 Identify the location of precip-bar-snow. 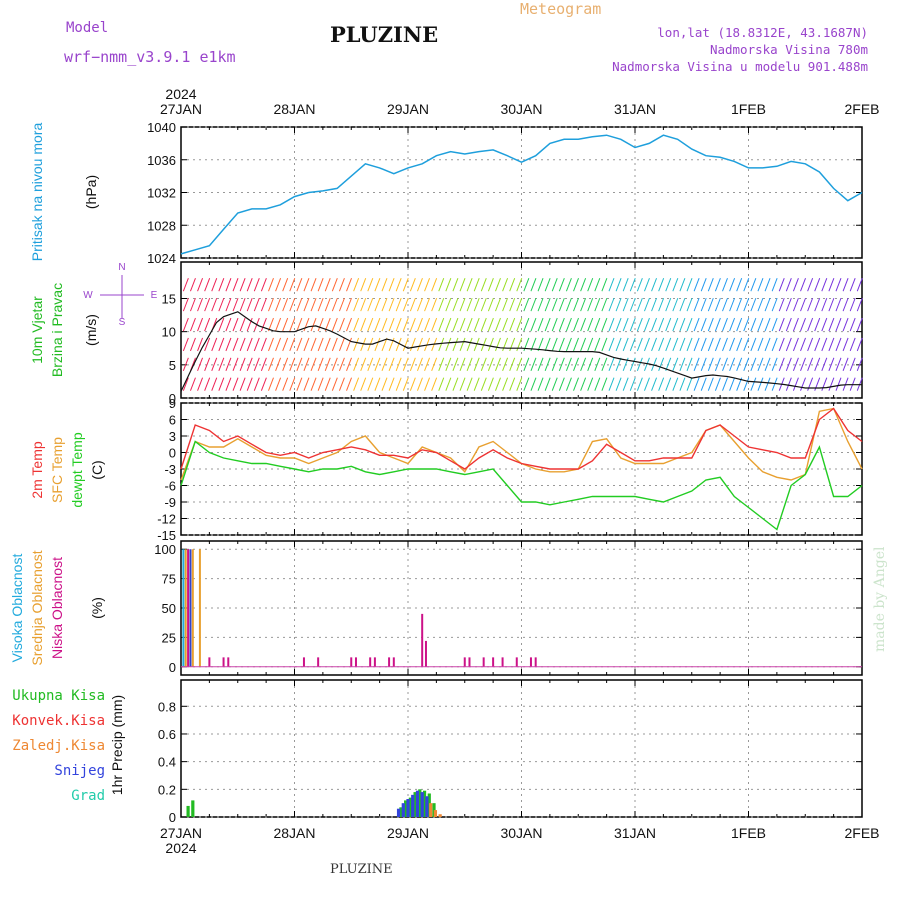
(403, 810).